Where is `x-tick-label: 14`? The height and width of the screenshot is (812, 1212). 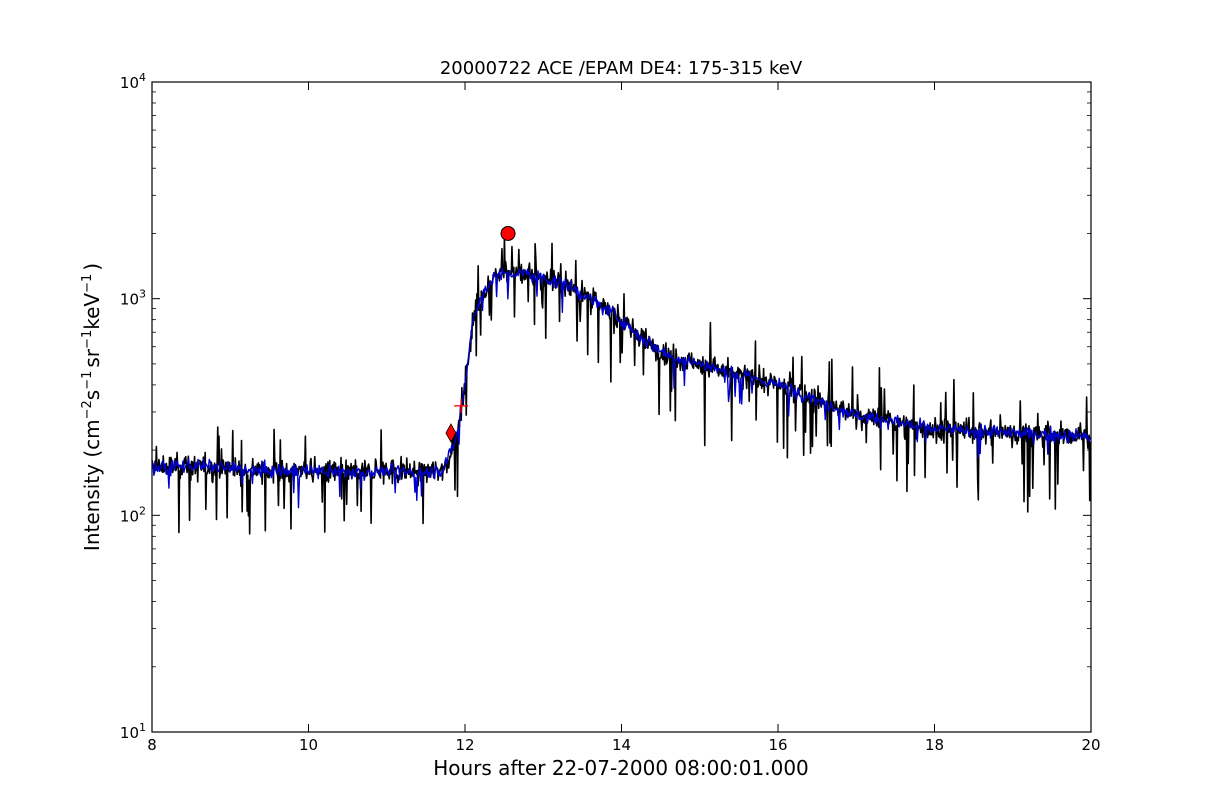 x-tick-label: 14 is located at coordinates (621, 745).